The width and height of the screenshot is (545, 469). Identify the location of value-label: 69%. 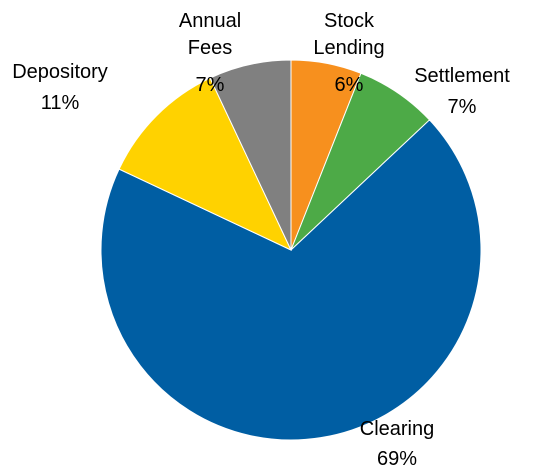
(397, 458).